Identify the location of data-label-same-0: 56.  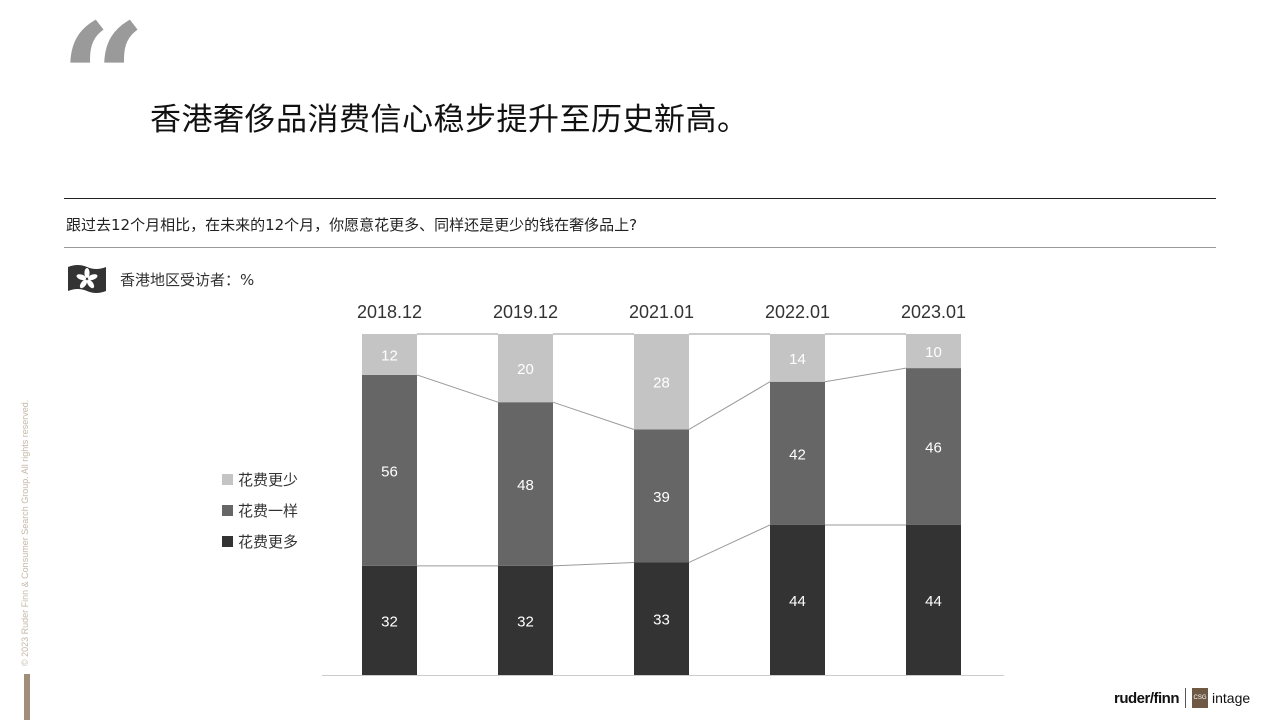
(389, 471).